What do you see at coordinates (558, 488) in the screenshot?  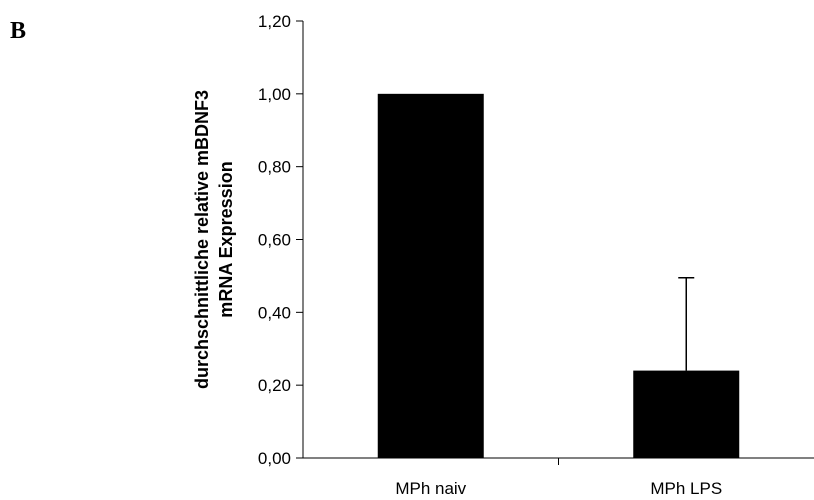 I see `x-categories: MPh naiv MPh LPS` at bounding box center [558, 488].